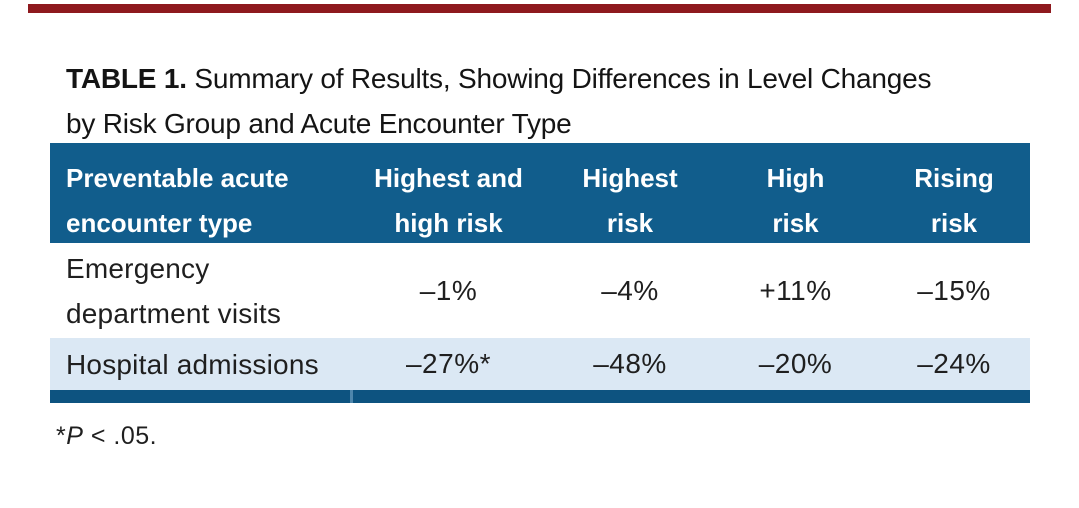  I want to click on cell-ed-highest-and-high-risk: –1%, so click(448, 290).